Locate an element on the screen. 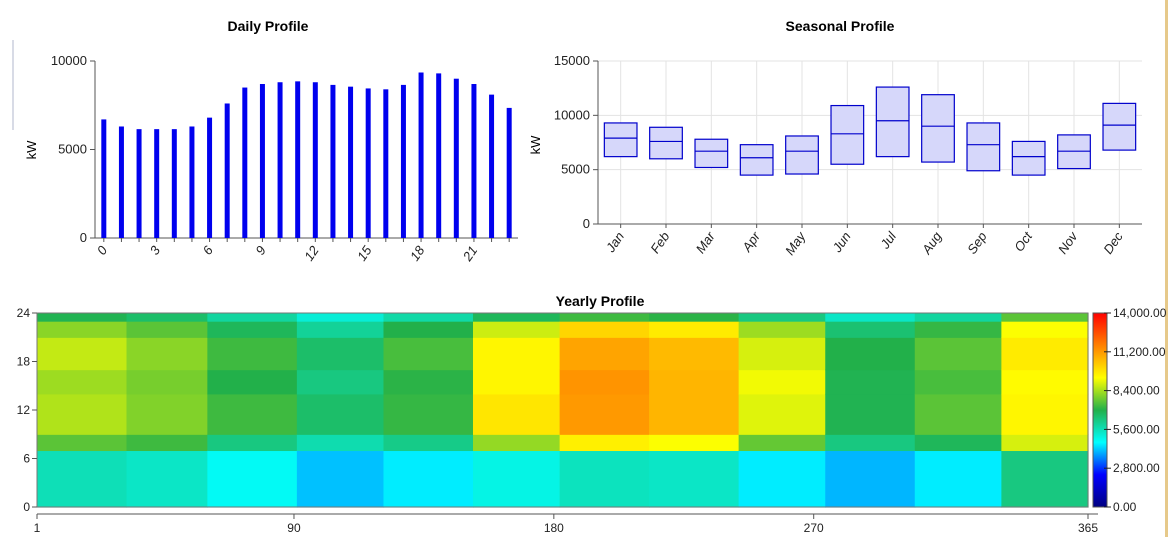 The height and width of the screenshot is (537, 1173). heatmap-y-tick-label: 18 is located at coordinates (24, 362).